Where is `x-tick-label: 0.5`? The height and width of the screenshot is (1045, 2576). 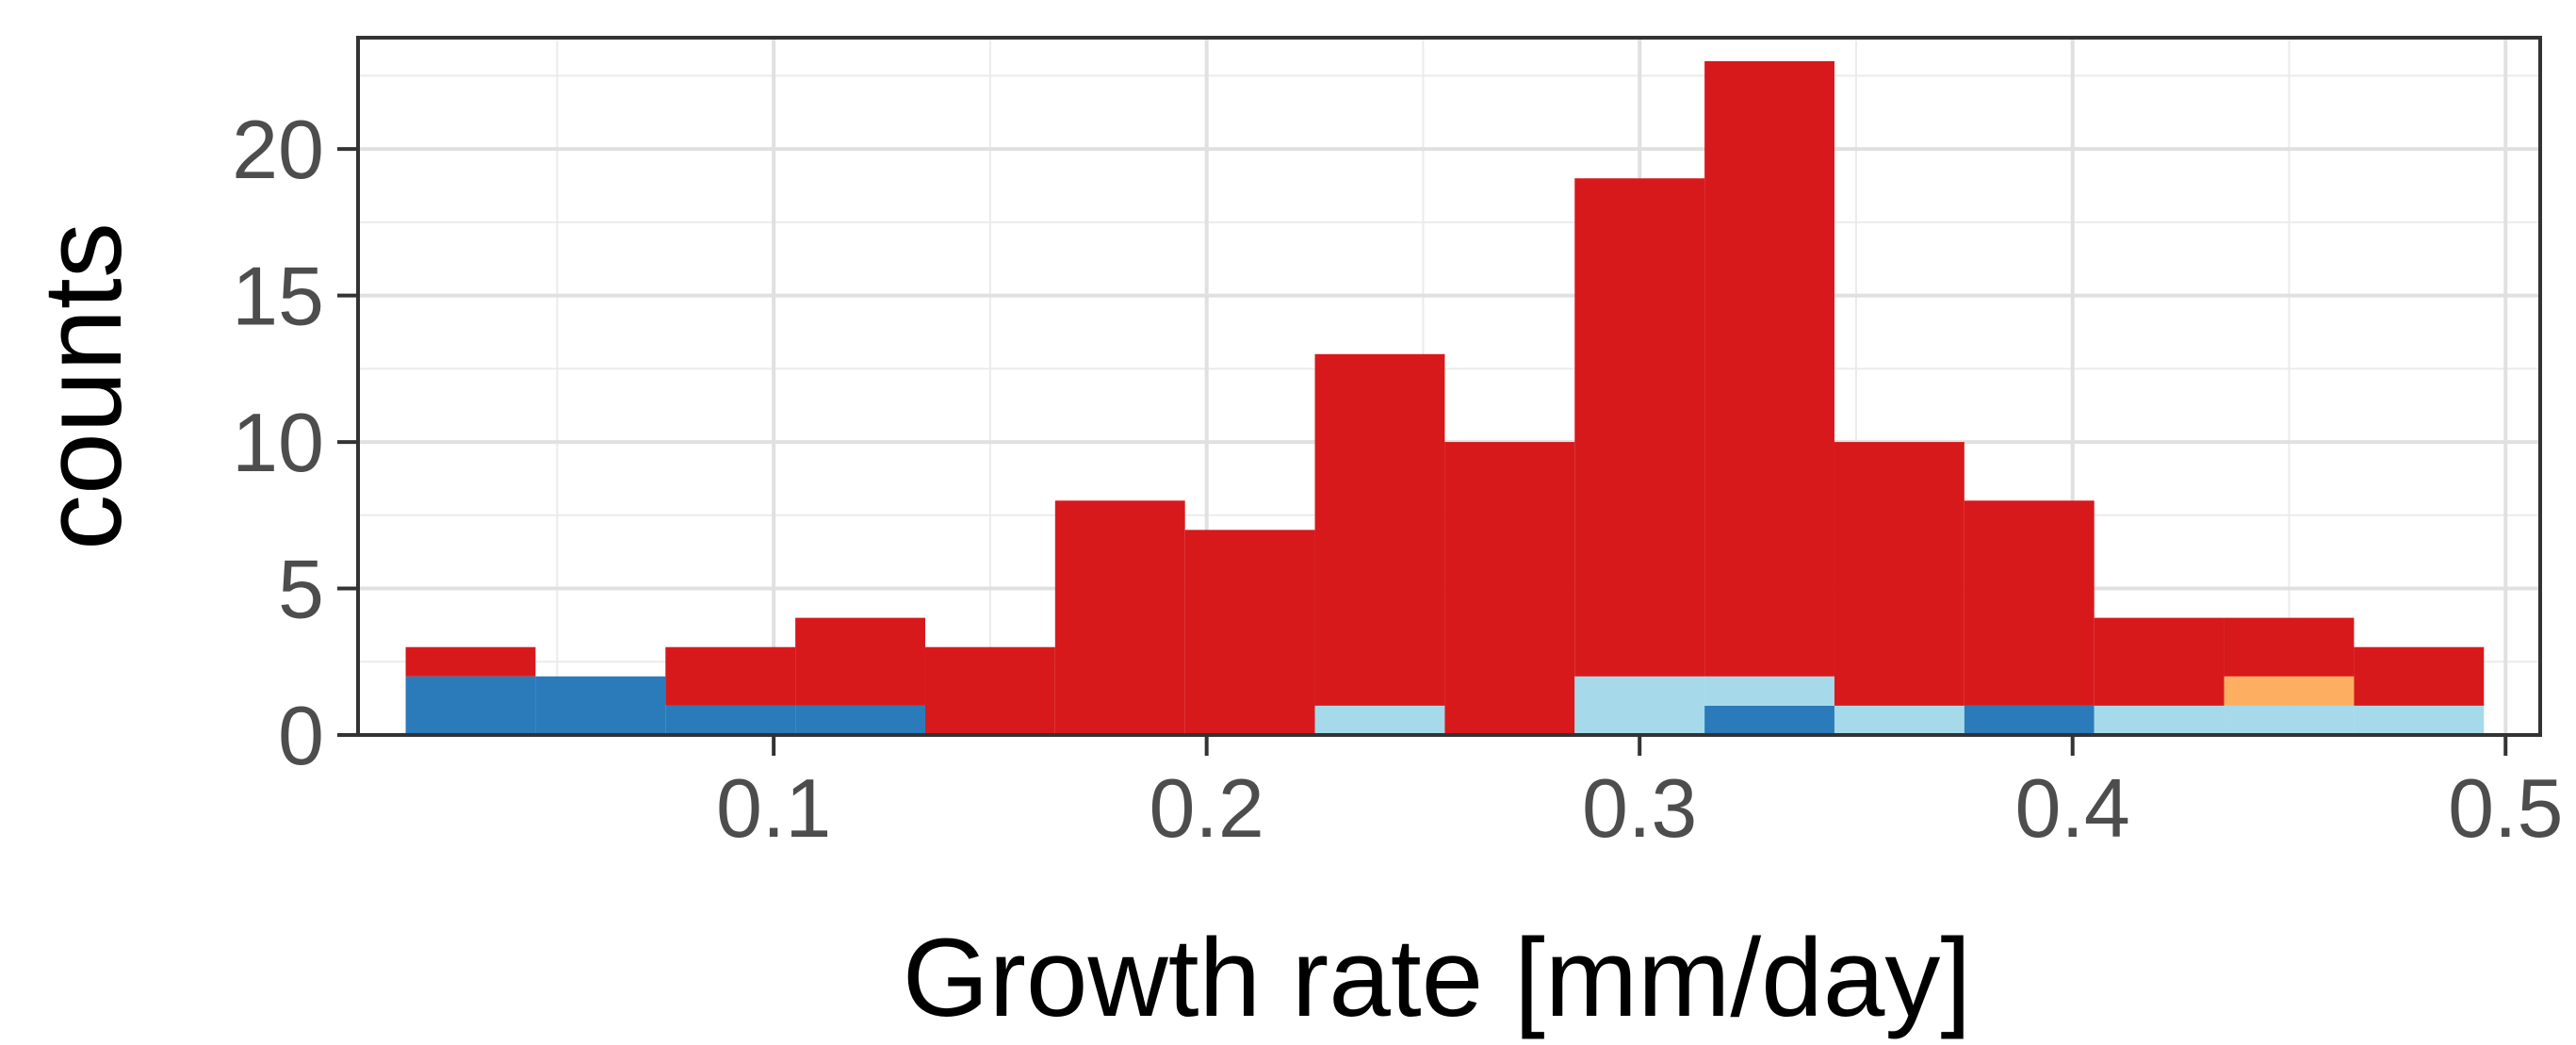 x-tick-label: 0.5 is located at coordinates (2505, 808).